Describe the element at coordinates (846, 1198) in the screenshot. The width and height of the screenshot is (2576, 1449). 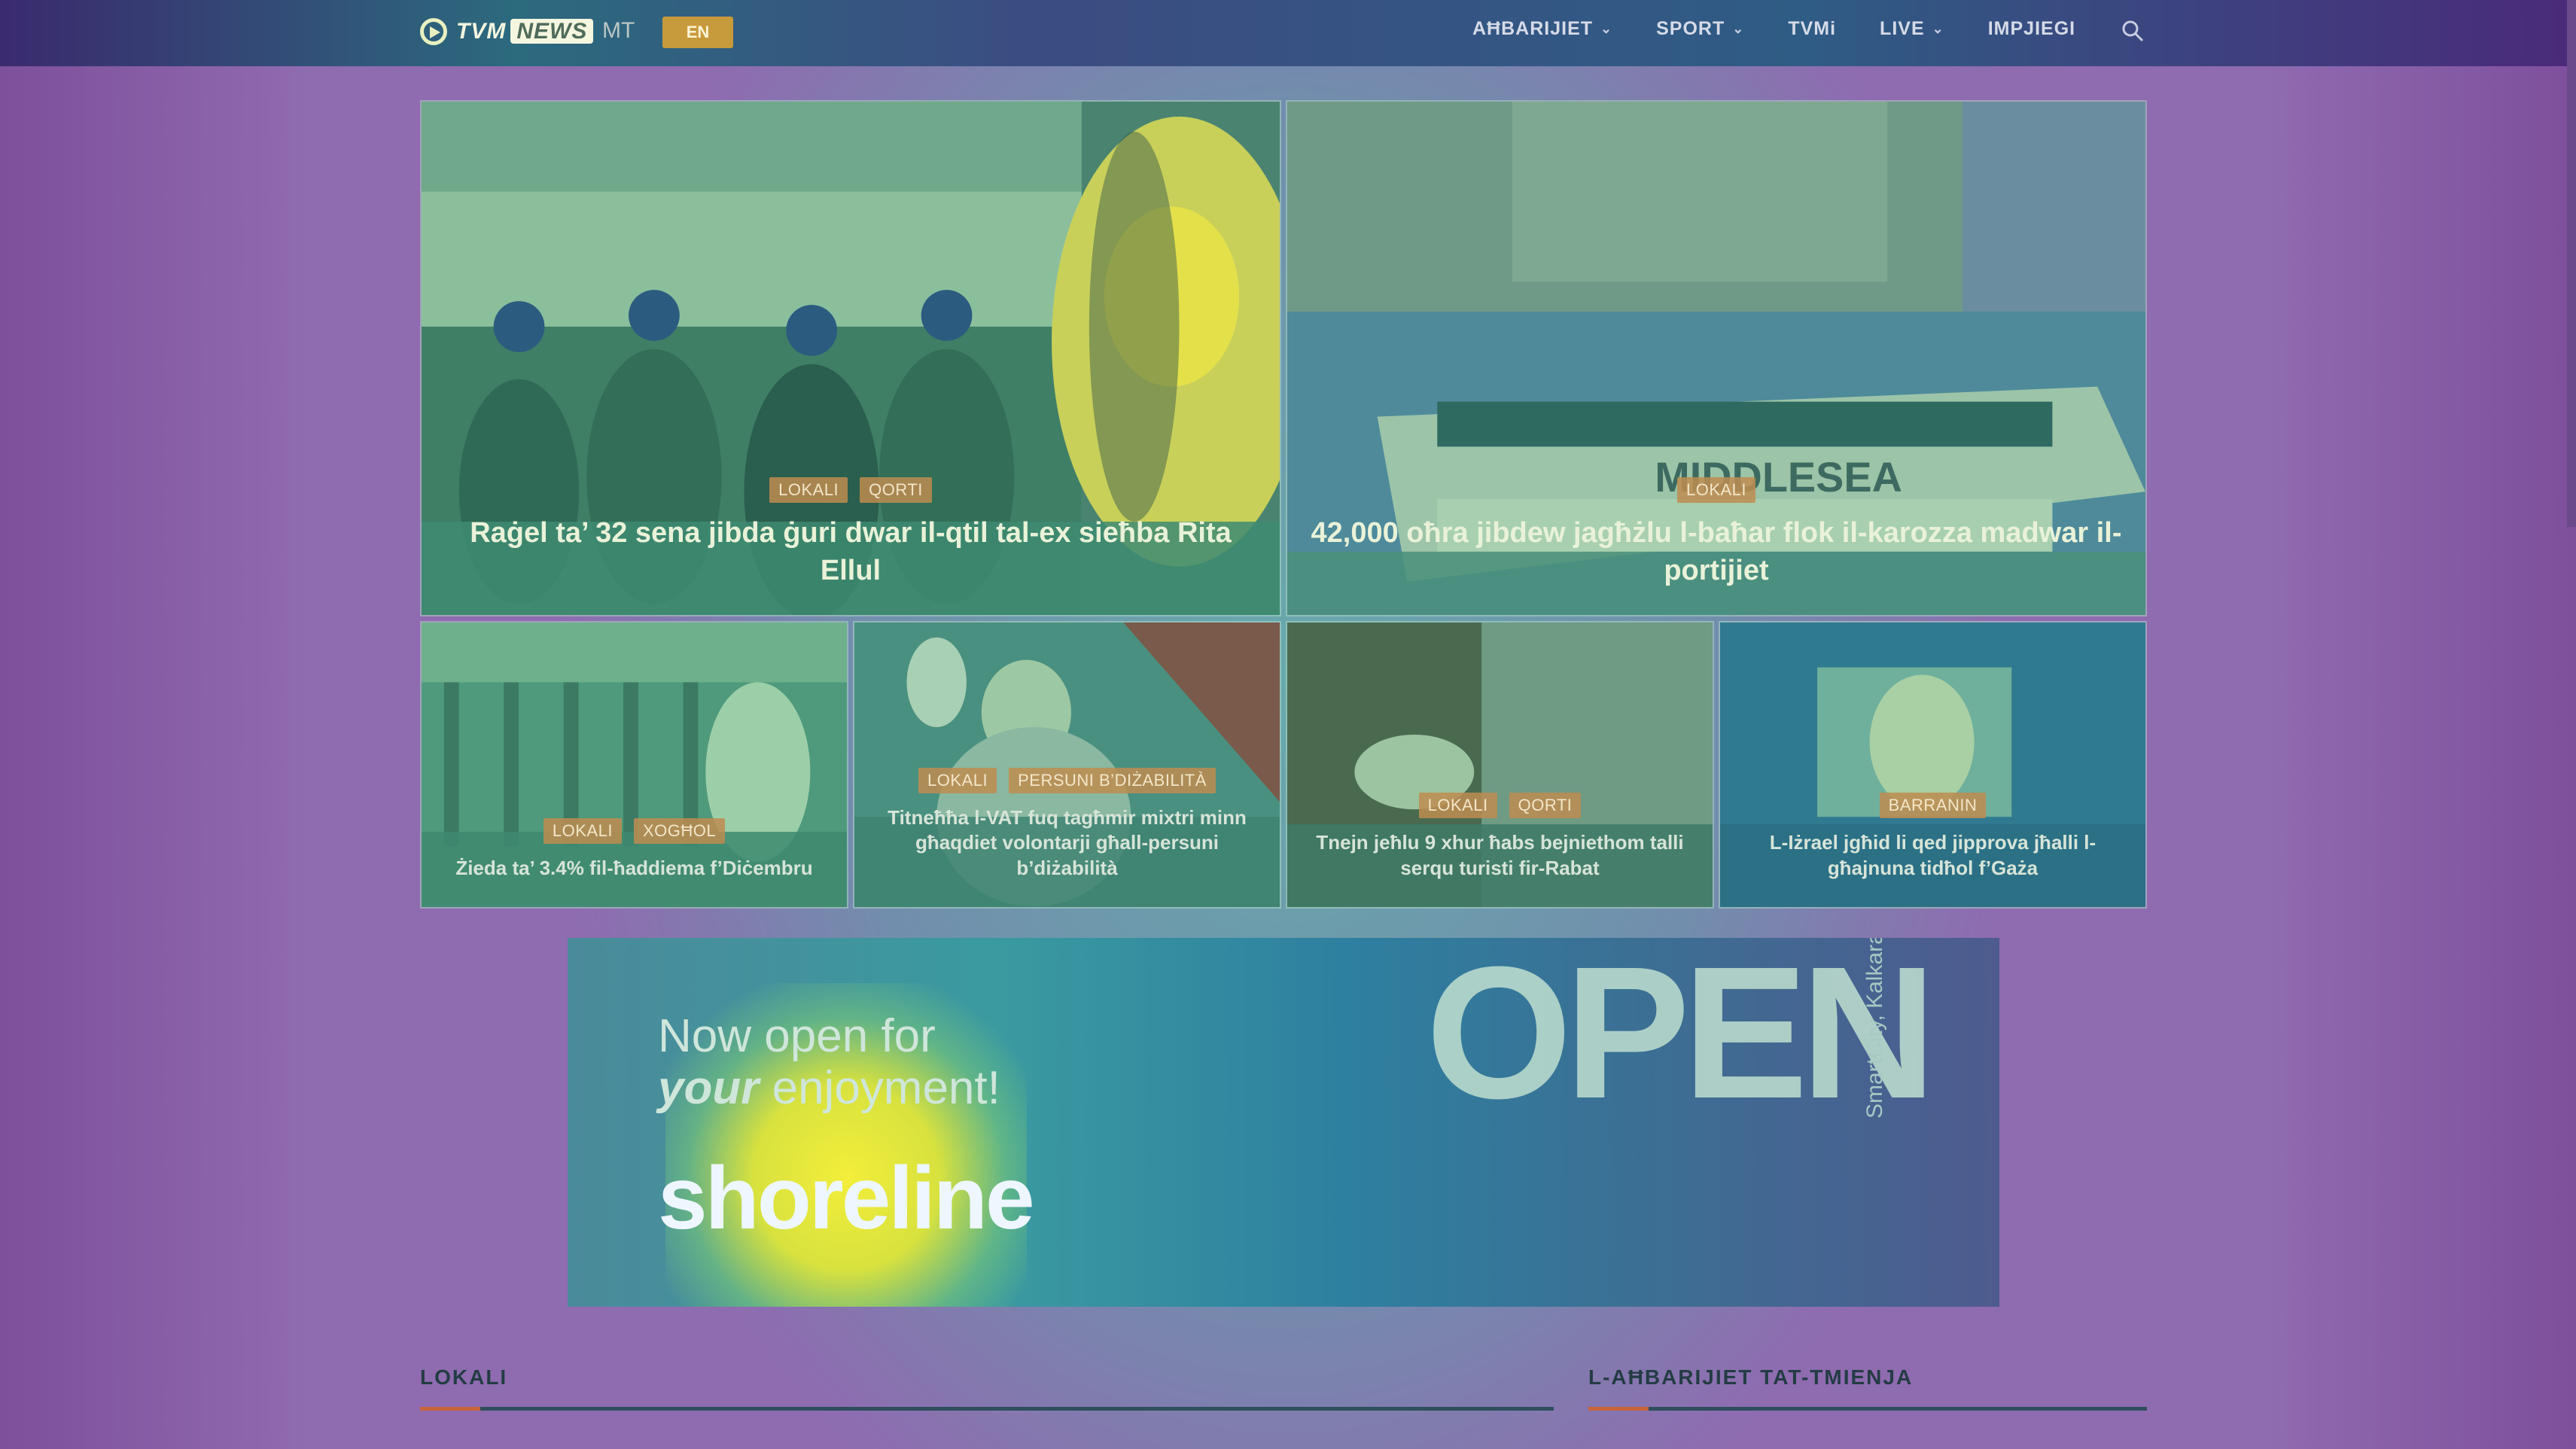
I see `banner-brand-logo: shoreline` at that location.